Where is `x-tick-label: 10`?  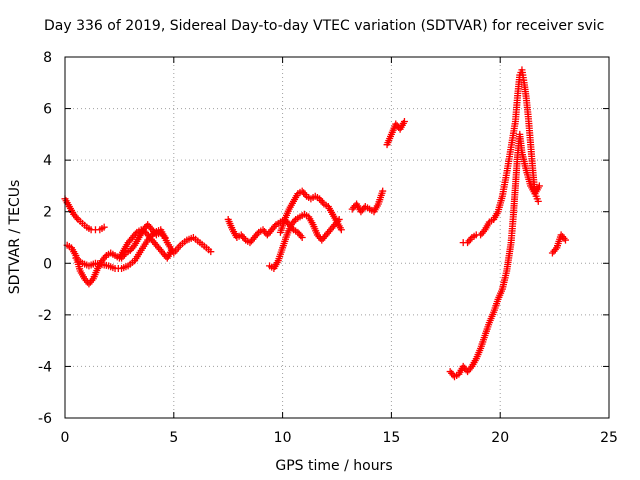
x-tick-label: 10 is located at coordinates (283, 438).